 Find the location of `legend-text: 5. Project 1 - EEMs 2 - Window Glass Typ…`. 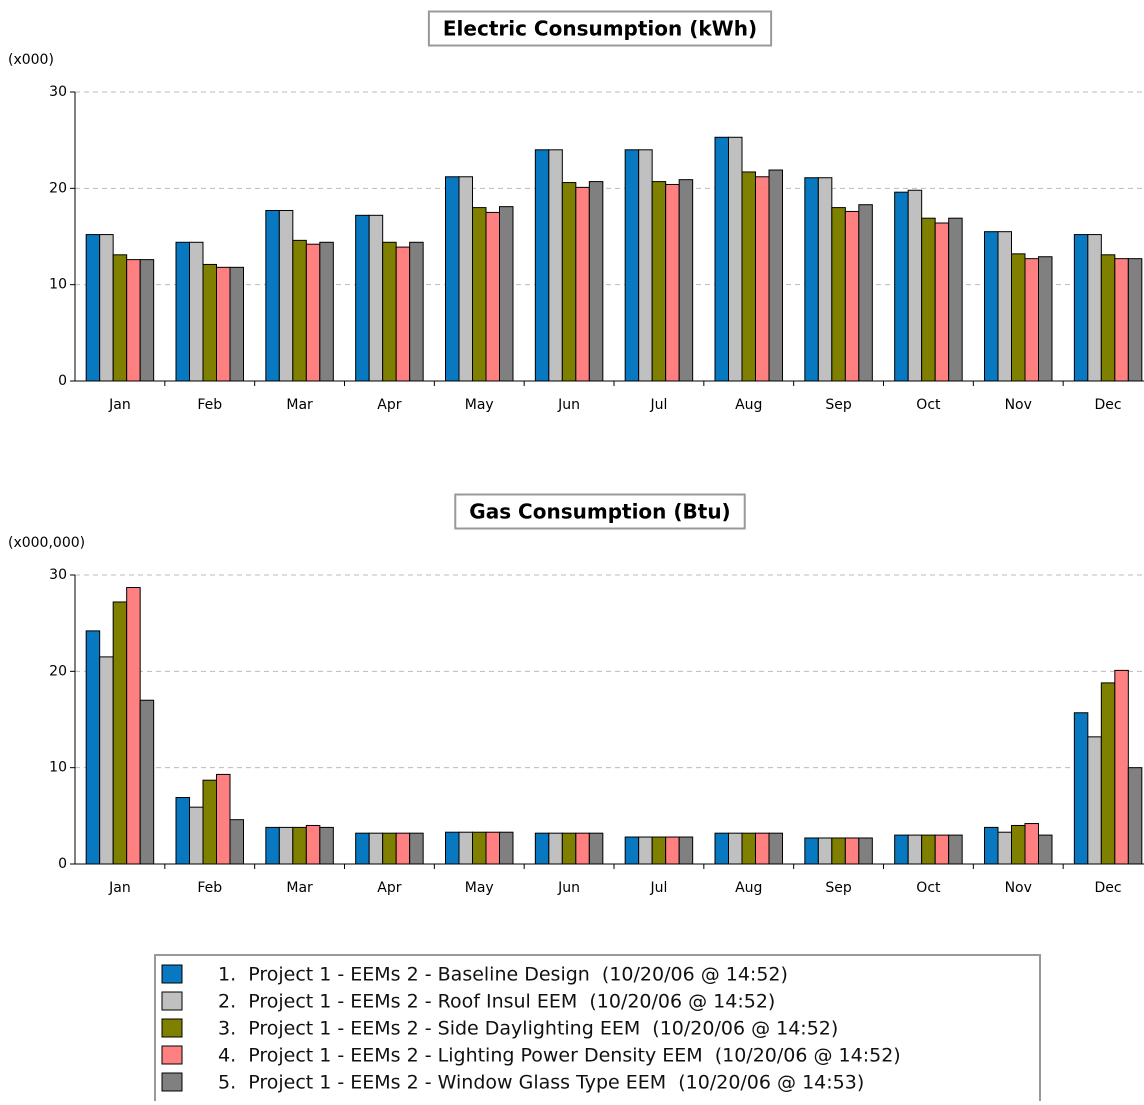

legend-text: 5. Project 1 - EEMs 2 - Window Glass Typ… is located at coordinates (541, 1083).